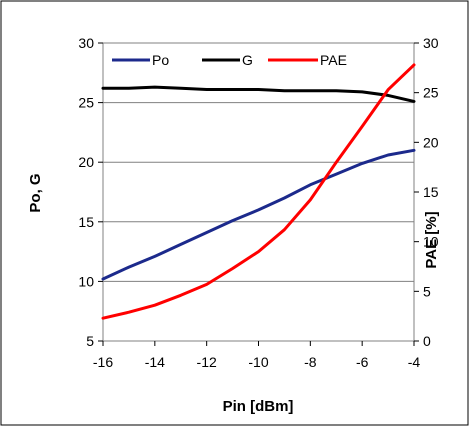  Describe the element at coordinates (431, 43) in the screenshot. I see `y-right-tick-label-6: 30` at that location.